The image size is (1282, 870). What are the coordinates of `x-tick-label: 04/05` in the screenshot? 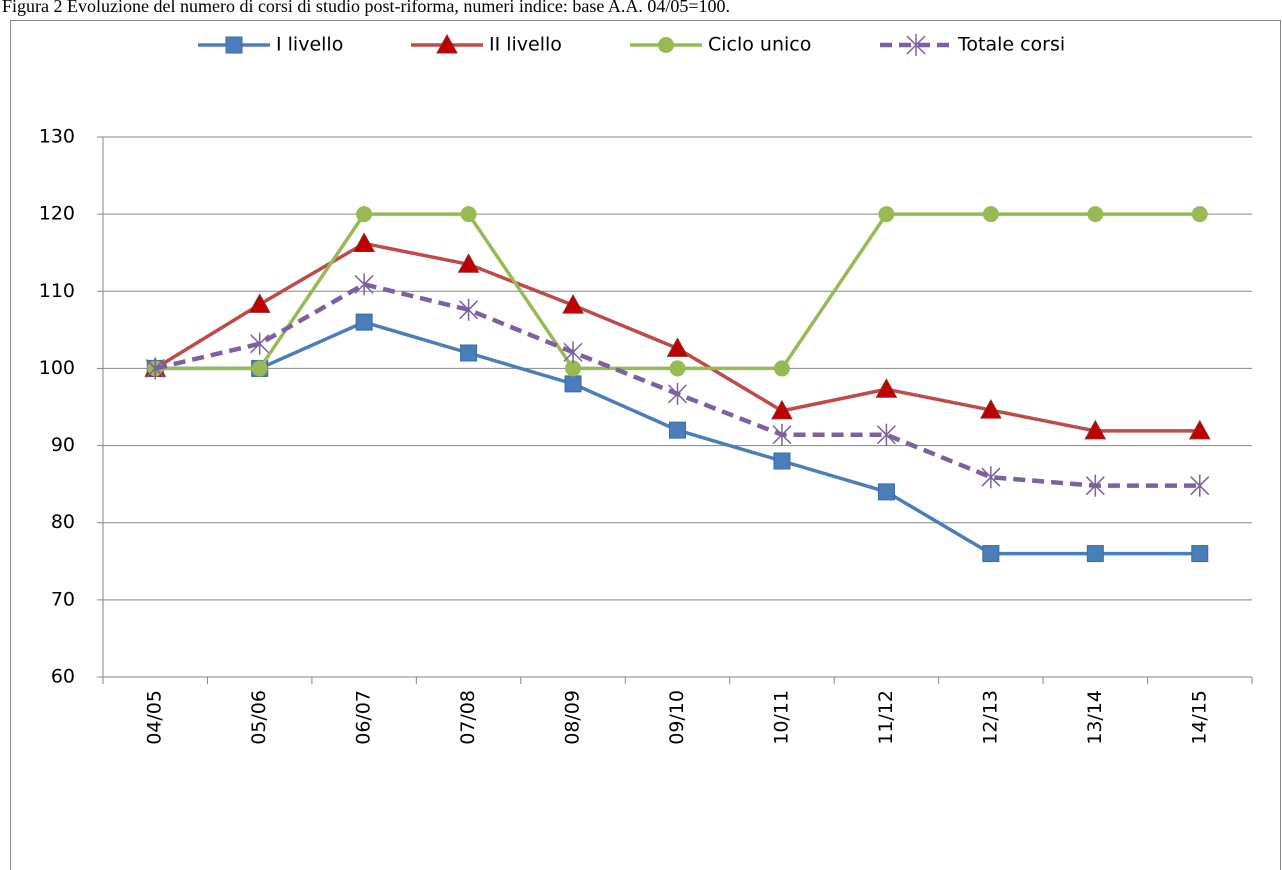 It's located at (155, 717).